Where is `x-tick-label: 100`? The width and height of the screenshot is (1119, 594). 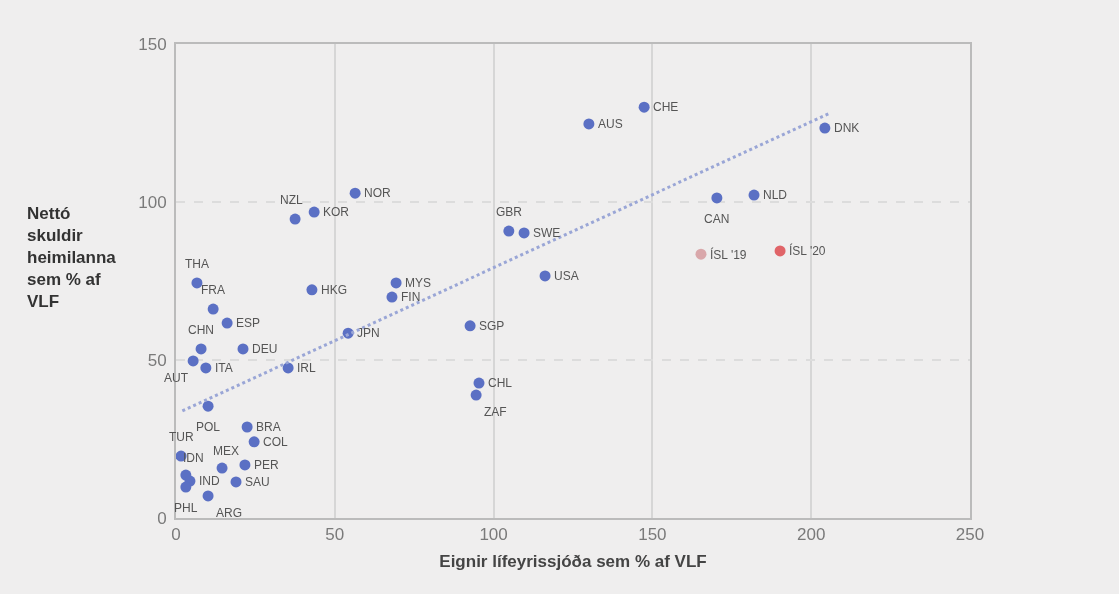
x-tick-label: 100 is located at coordinates (493, 535).